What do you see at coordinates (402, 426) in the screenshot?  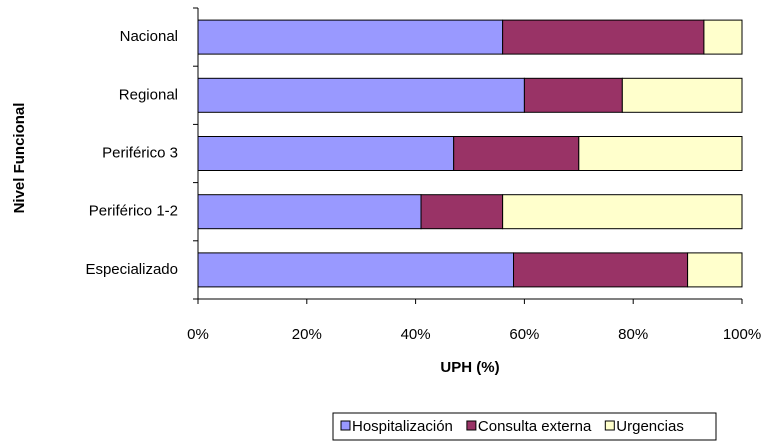 I see `legend-label: Hospitalización` at bounding box center [402, 426].